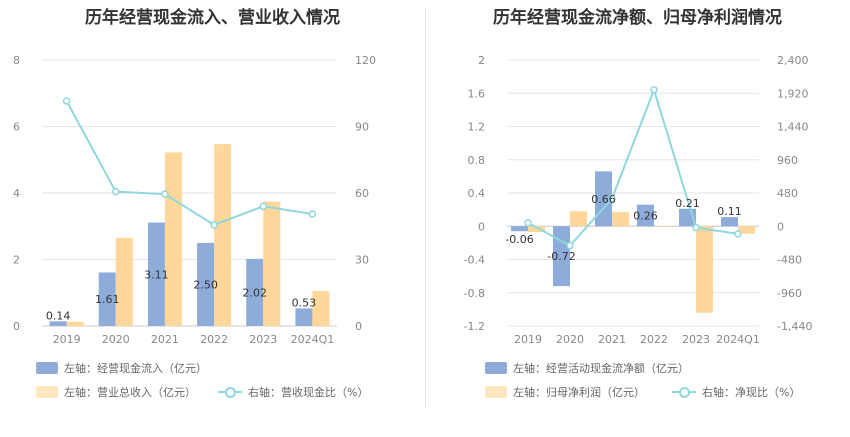 The height and width of the screenshot is (437, 850). I want to click on right-right-tick: 960, so click(787, 160).